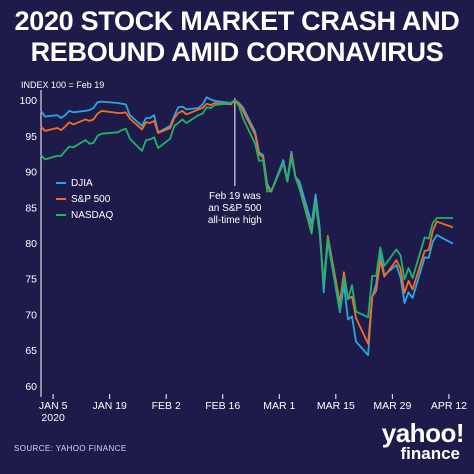  What do you see at coordinates (235, 208) in the screenshot?
I see `annotation-text: an S&P 500` at bounding box center [235, 208].